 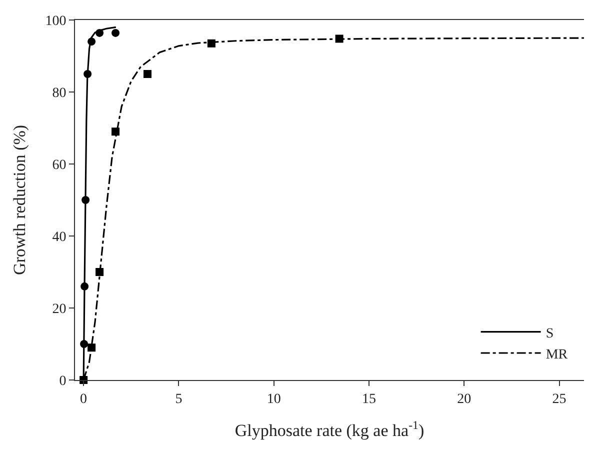 What do you see at coordinates (369, 399) in the screenshot?
I see `x-tick-label: 15` at bounding box center [369, 399].